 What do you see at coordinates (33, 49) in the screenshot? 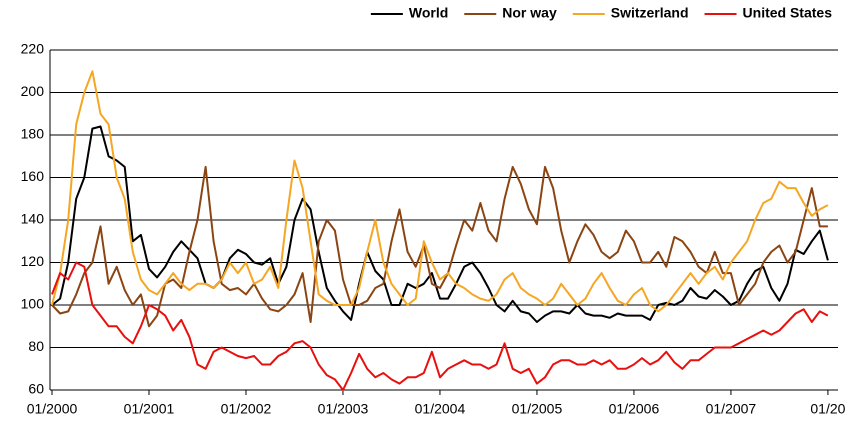
I see `y-tick-label: 220` at bounding box center [33, 49].